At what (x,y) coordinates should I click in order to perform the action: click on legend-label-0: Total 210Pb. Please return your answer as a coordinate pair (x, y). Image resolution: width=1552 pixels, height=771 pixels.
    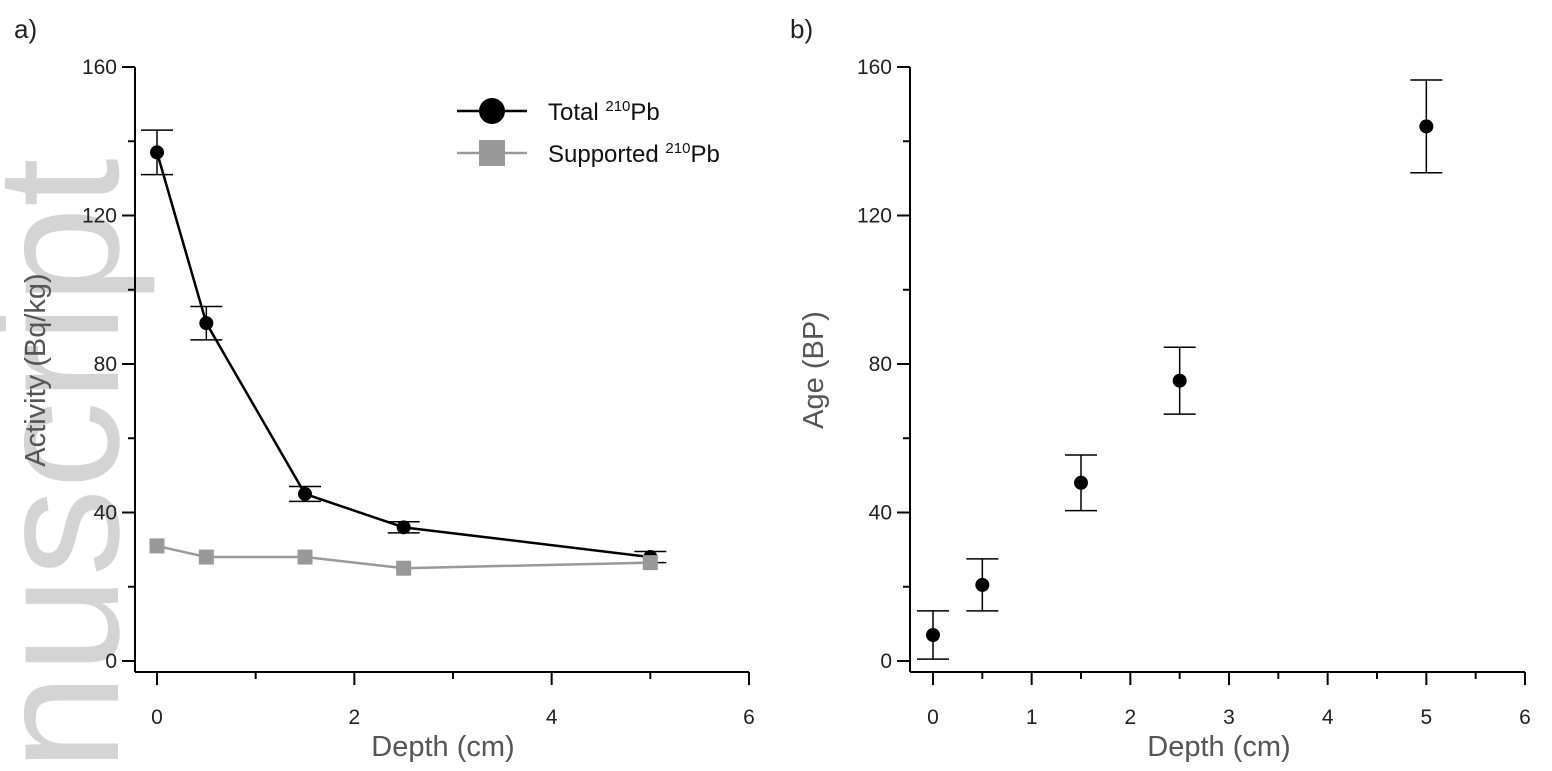
    Looking at the image, I should click on (604, 112).